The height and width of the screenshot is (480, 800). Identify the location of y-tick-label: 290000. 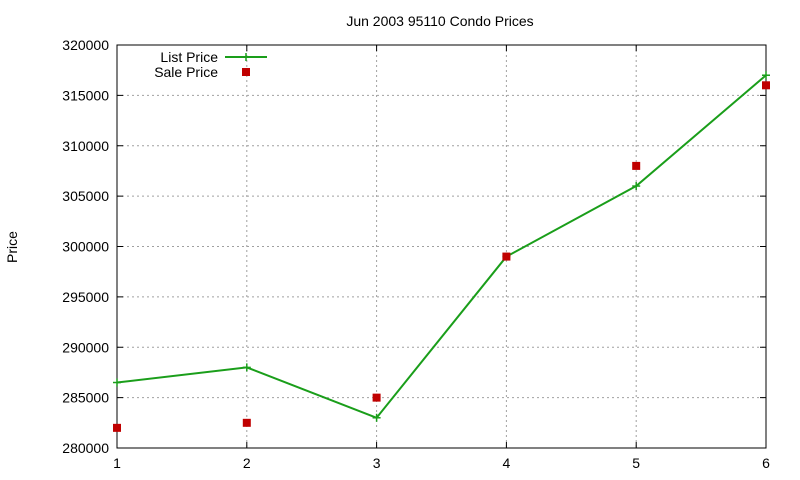
(85, 347).